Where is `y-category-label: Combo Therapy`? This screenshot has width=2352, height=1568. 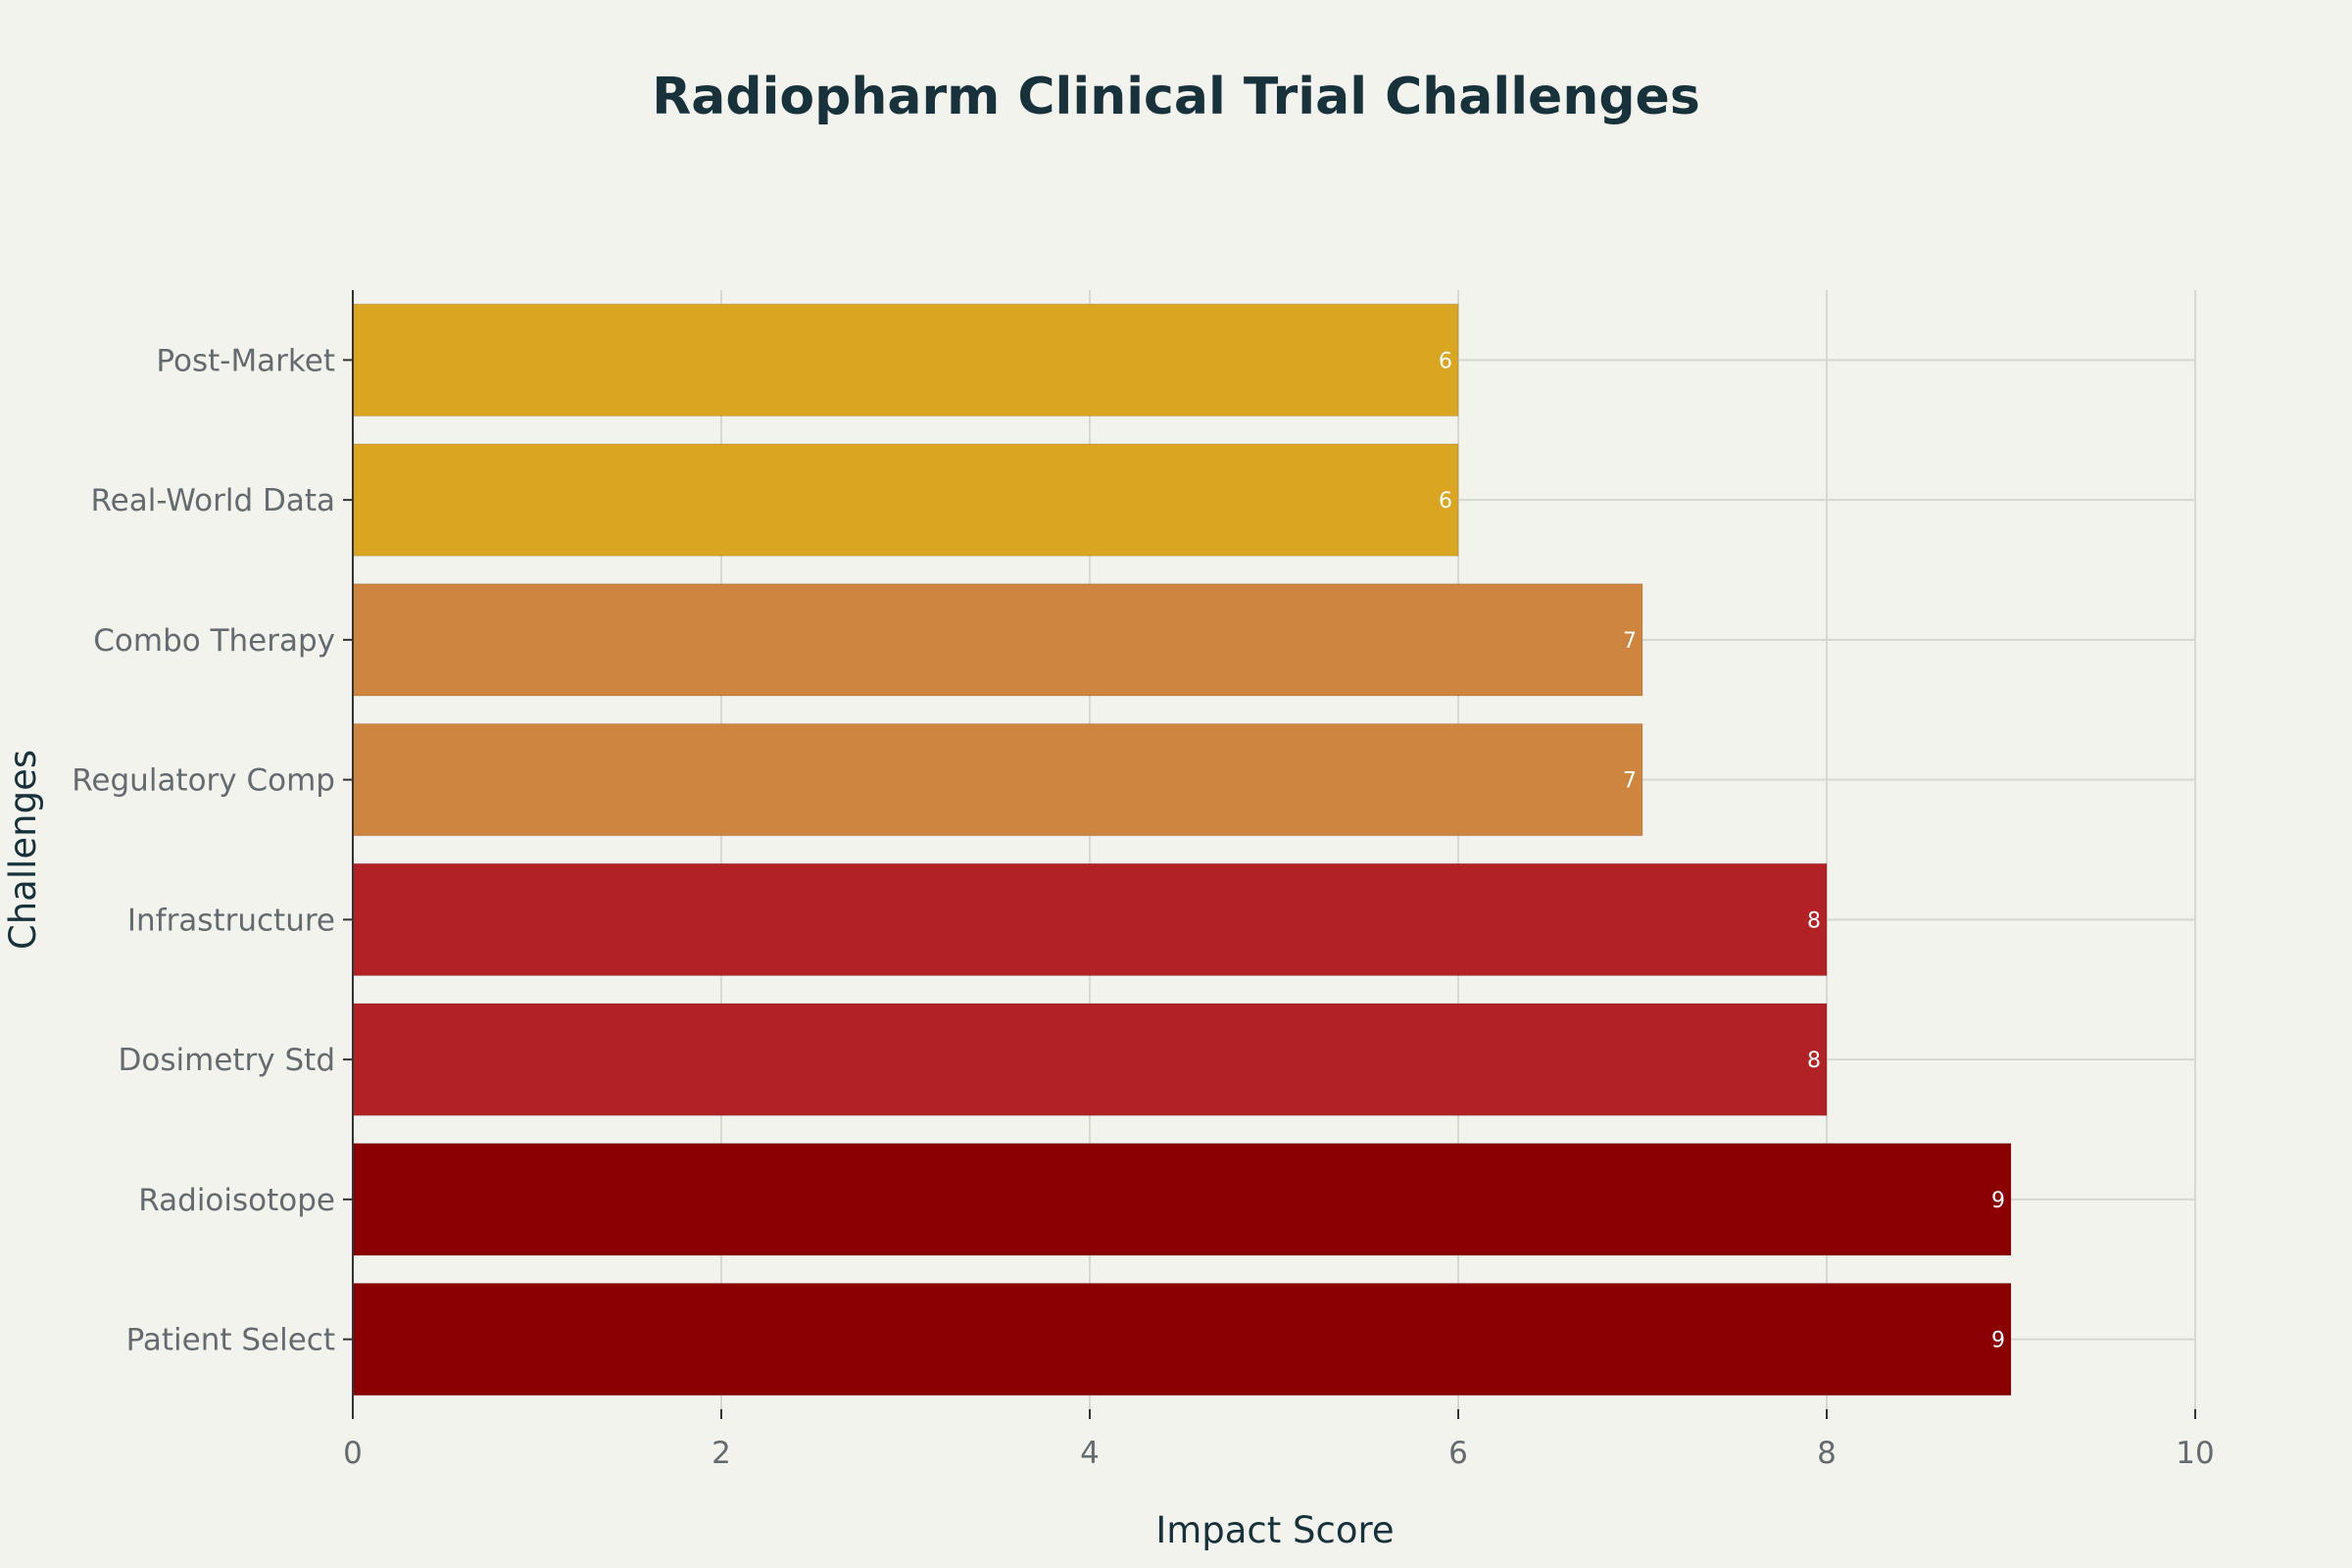
y-category-label: Combo Therapy is located at coordinates (214, 641).